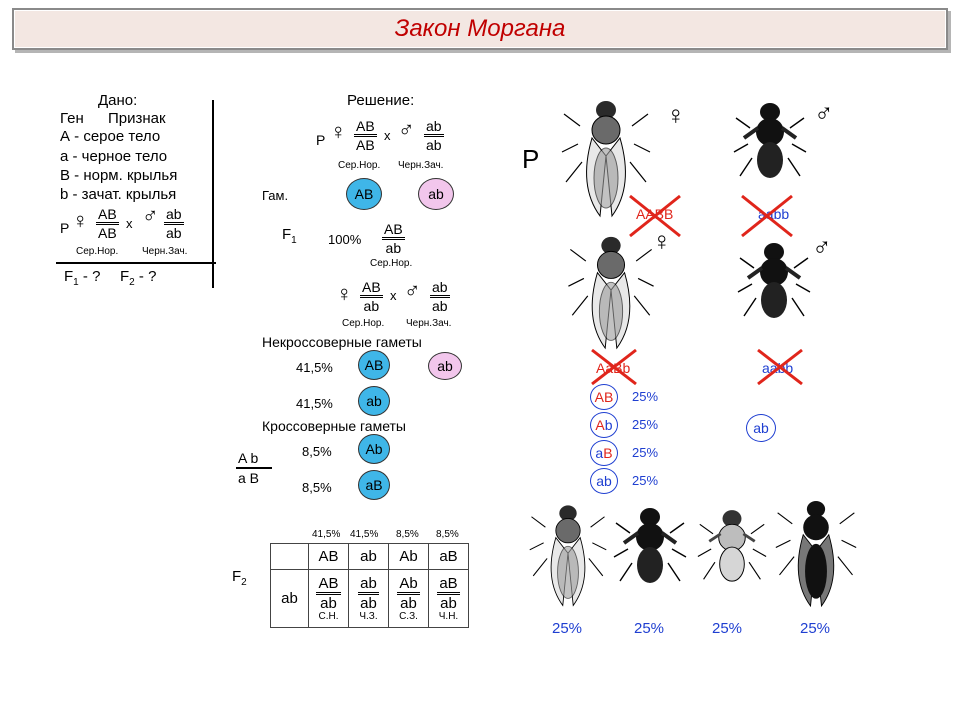  Describe the element at coordinates (816, 554) in the screenshot. I see `fly-black-normal-icon` at that location.